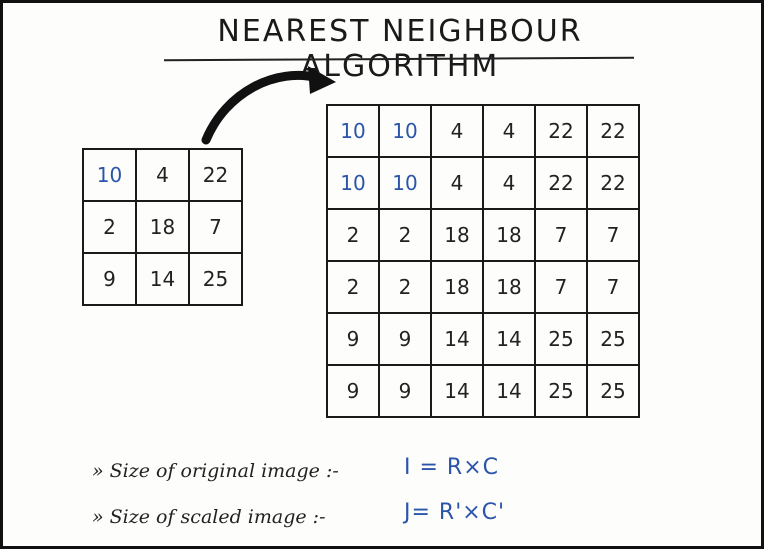 This screenshot has height=549, width=764. I want to click on scaled-size-note: » Size of scaled image :-, so click(209, 517).